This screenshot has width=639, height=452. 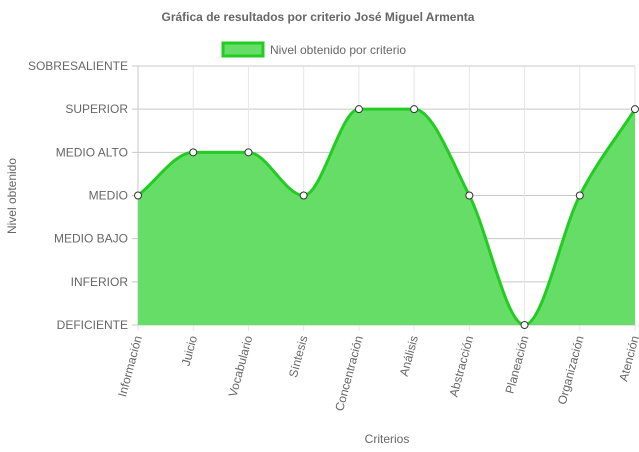 What do you see at coordinates (96, 109) in the screenshot?
I see `y-tick-label: SUPERIOR` at bounding box center [96, 109].